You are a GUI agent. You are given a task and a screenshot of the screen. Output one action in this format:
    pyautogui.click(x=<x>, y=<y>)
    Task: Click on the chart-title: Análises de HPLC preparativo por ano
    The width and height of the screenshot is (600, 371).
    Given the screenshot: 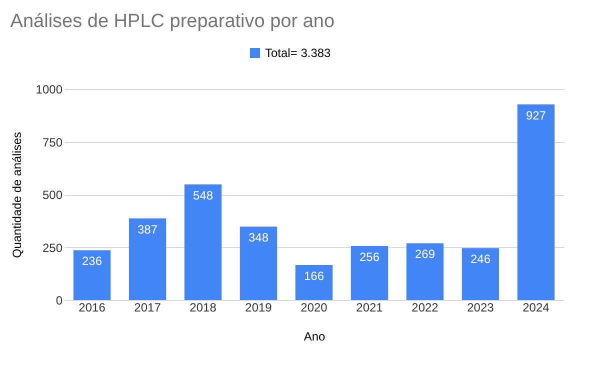 What is the action you would take?
    pyautogui.click(x=172, y=21)
    